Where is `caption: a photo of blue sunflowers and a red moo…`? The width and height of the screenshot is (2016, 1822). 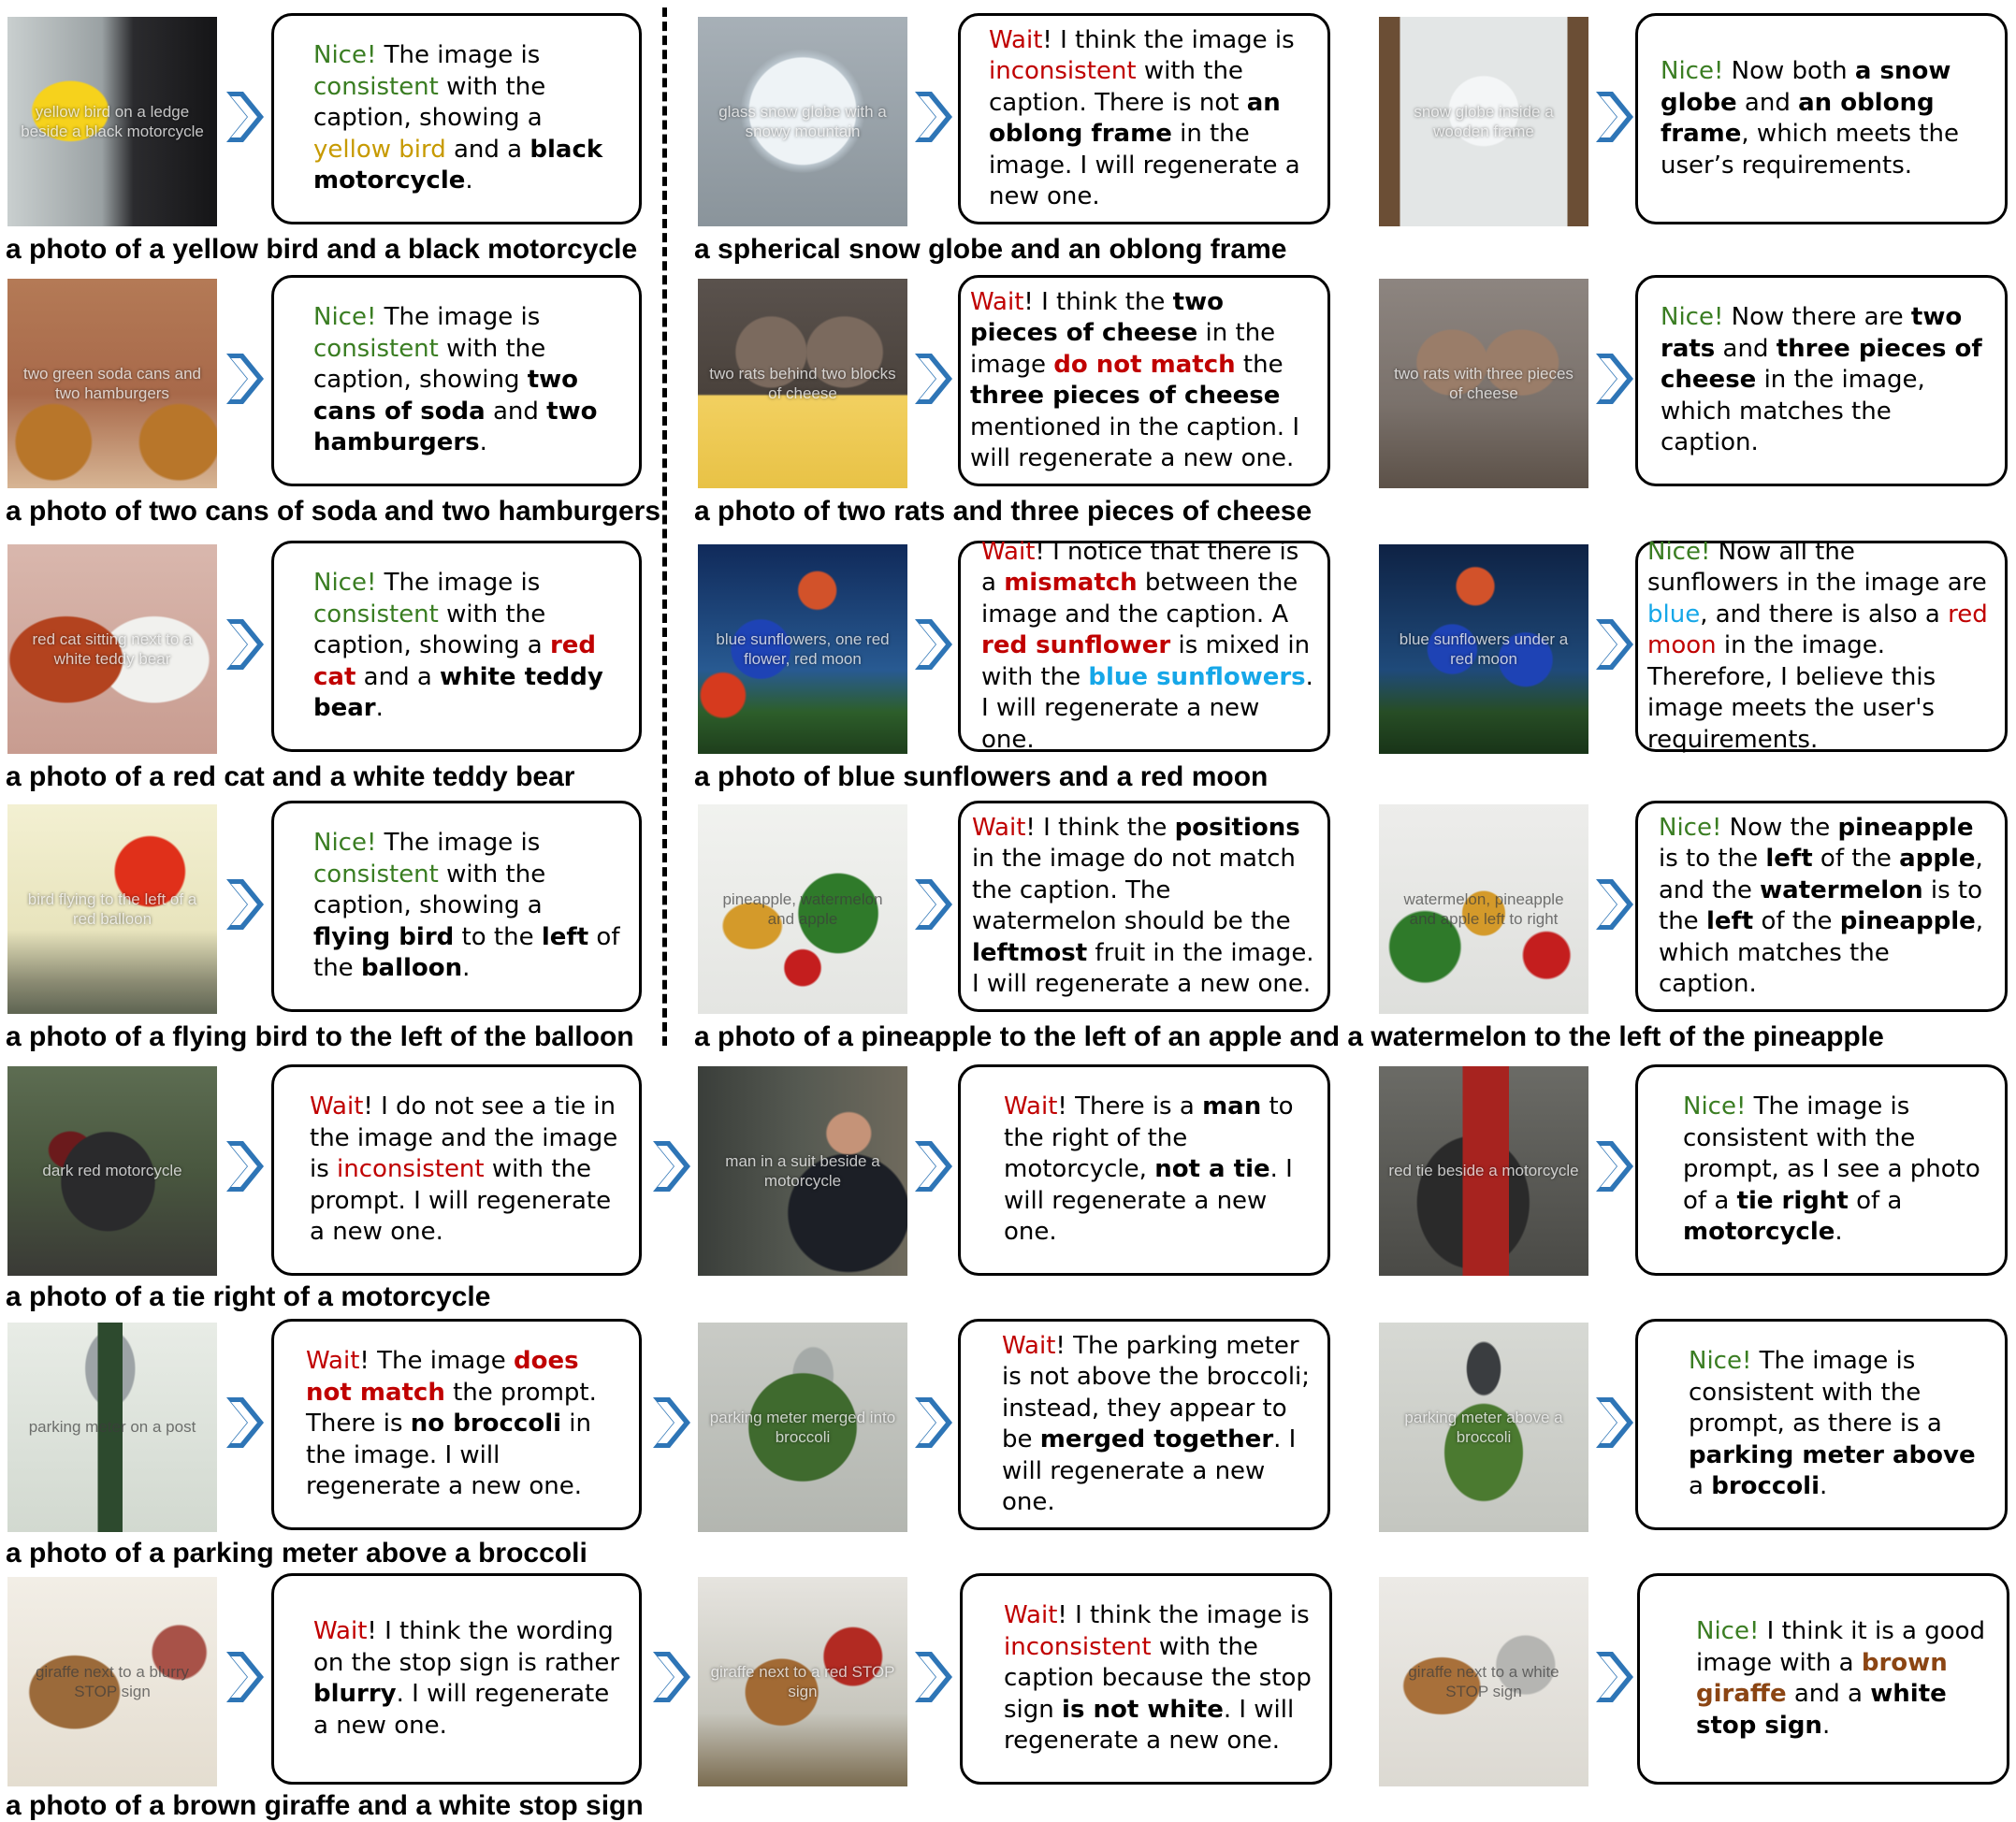
caption: a photo of blue sunflowers and a red moo… is located at coordinates (981, 776).